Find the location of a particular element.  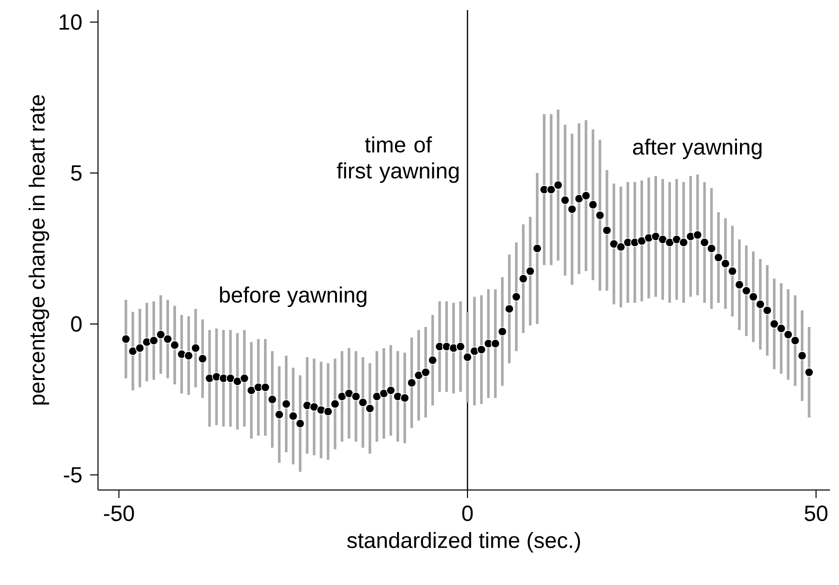

y-tick-label: -5 is located at coordinates (73, 475).